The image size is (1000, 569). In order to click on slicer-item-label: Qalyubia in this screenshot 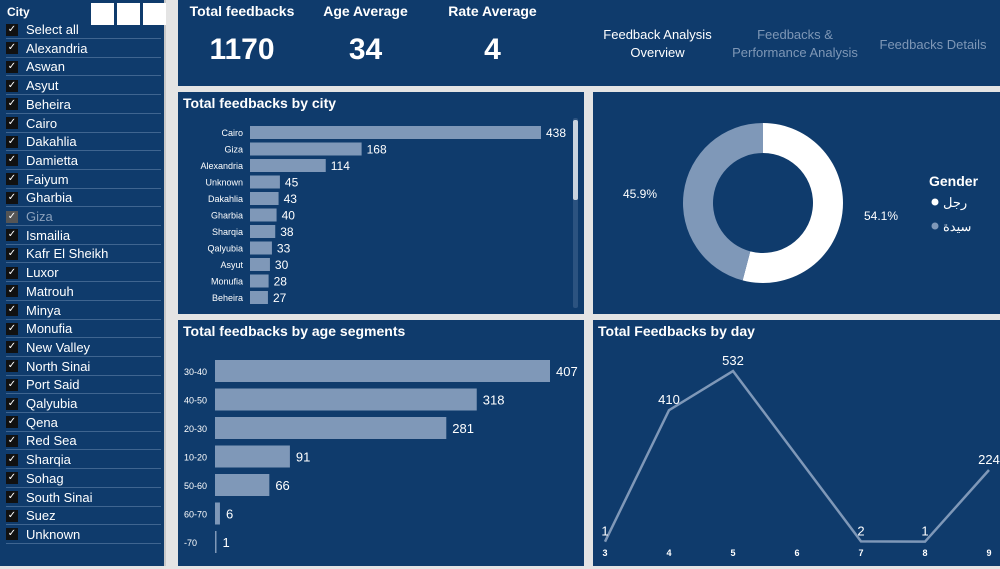, I will do `click(52, 403)`.